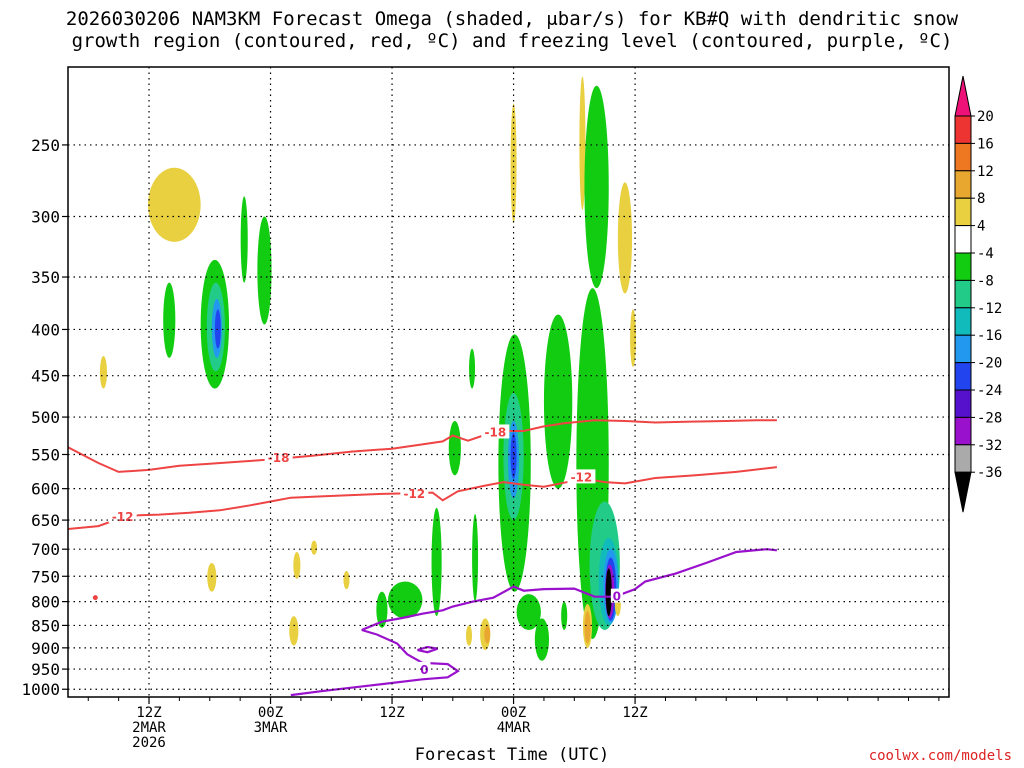 The height and width of the screenshot is (768, 1024). I want to click on colorbar-label-1: 16, so click(985, 144).